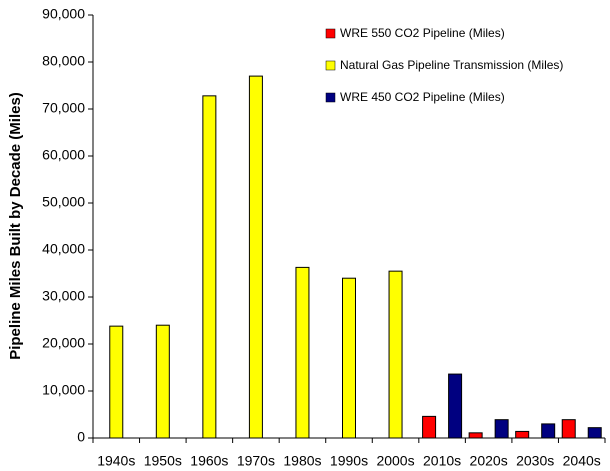 This screenshot has width=610, height=471. Describe the element at coordinates (63, 14) in the screenshot. I see `y-tick-label: 90,000` at that location.